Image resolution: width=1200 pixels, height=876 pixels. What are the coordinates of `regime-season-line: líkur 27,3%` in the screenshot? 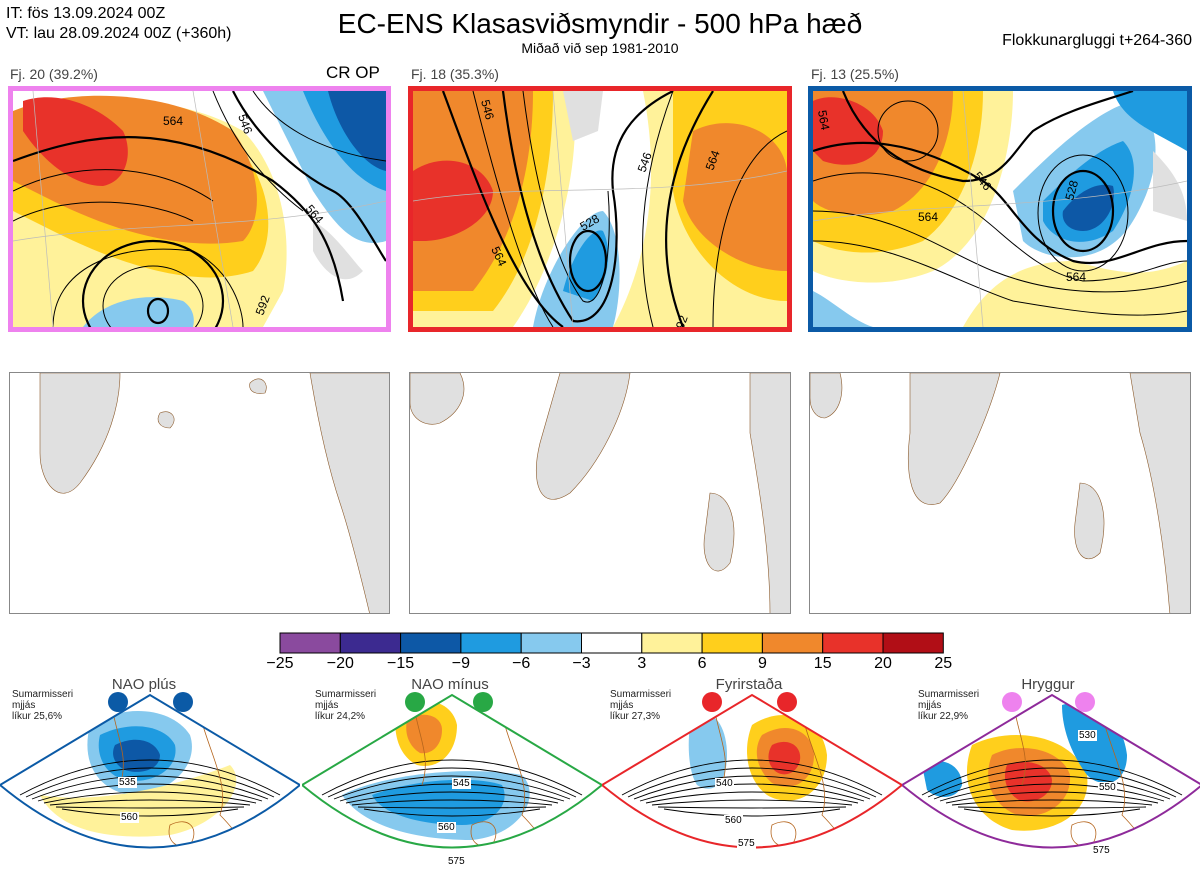 It's located at (635, 716).